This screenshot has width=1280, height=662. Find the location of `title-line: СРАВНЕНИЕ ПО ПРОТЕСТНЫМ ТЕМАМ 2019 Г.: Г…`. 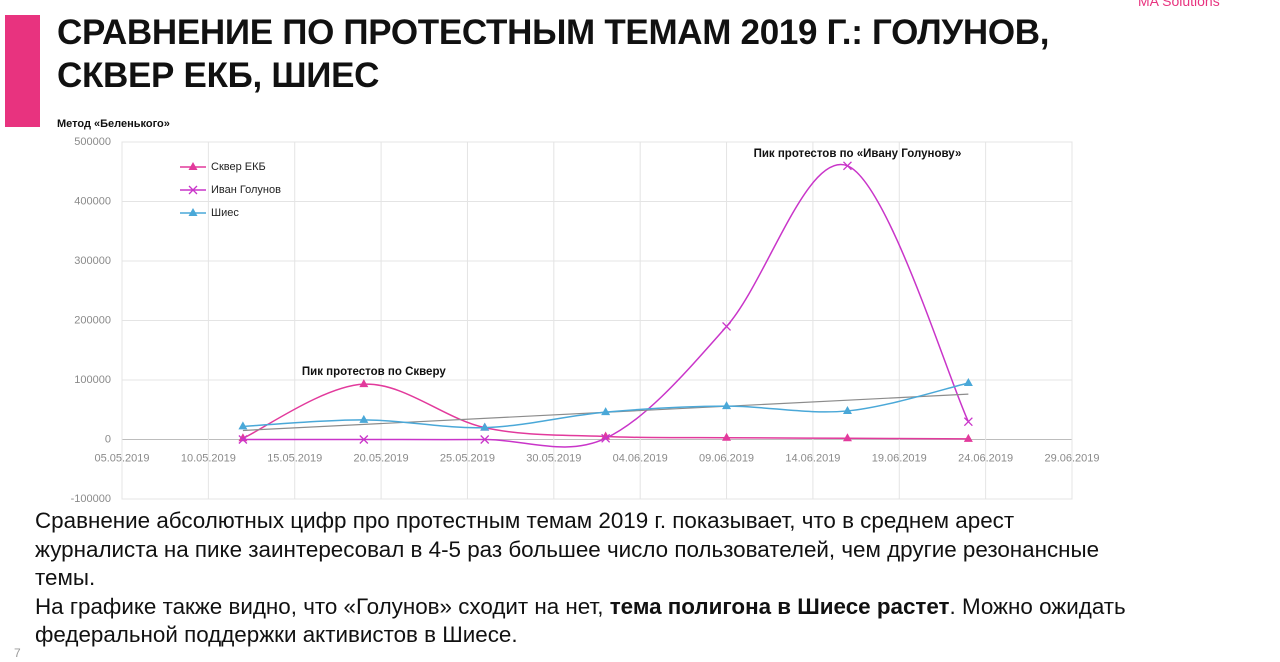

title-line: СРАВНЕНИЕ ПО ПРОТЕСТНЫМ ТЕМАМ 2019 Г.: Г… is located at coordinates (553, 32).